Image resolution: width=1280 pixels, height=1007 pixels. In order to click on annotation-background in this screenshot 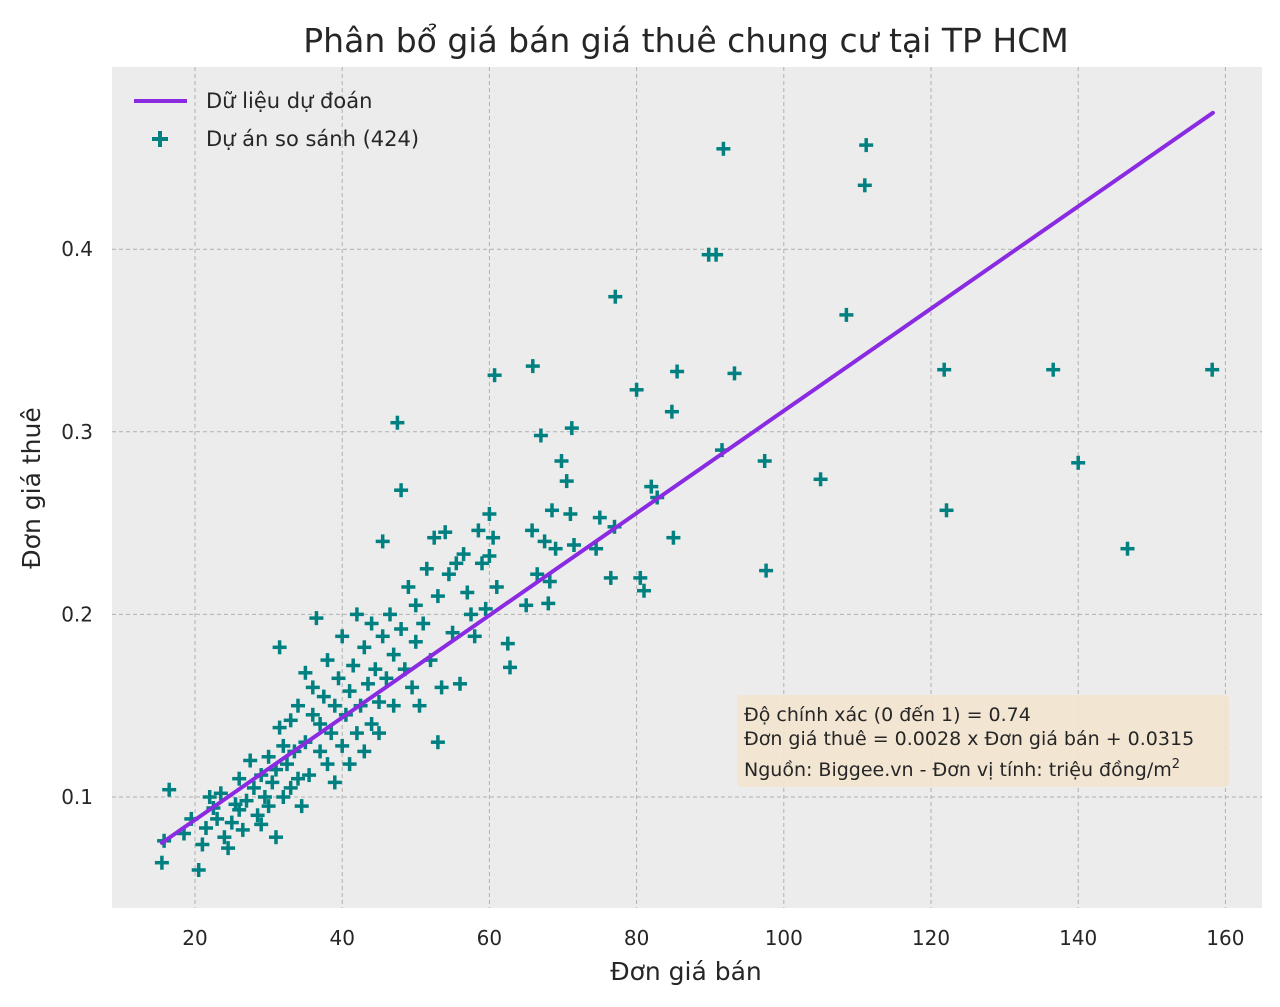, I will do `click(983, 741)`.